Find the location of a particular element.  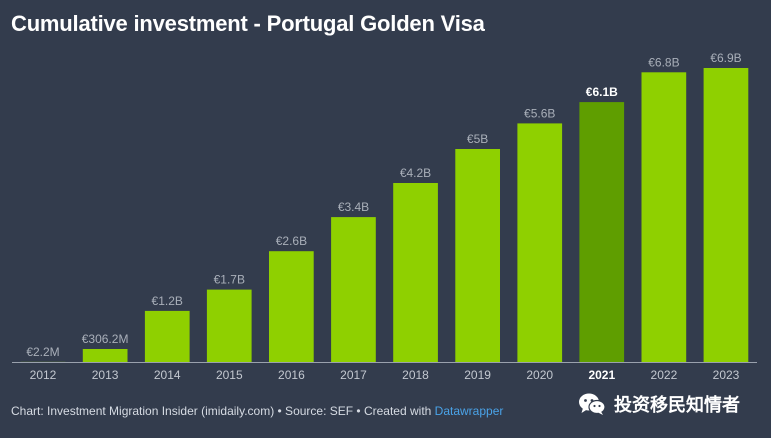

bar-2013 is located at coordinates (105, 355).